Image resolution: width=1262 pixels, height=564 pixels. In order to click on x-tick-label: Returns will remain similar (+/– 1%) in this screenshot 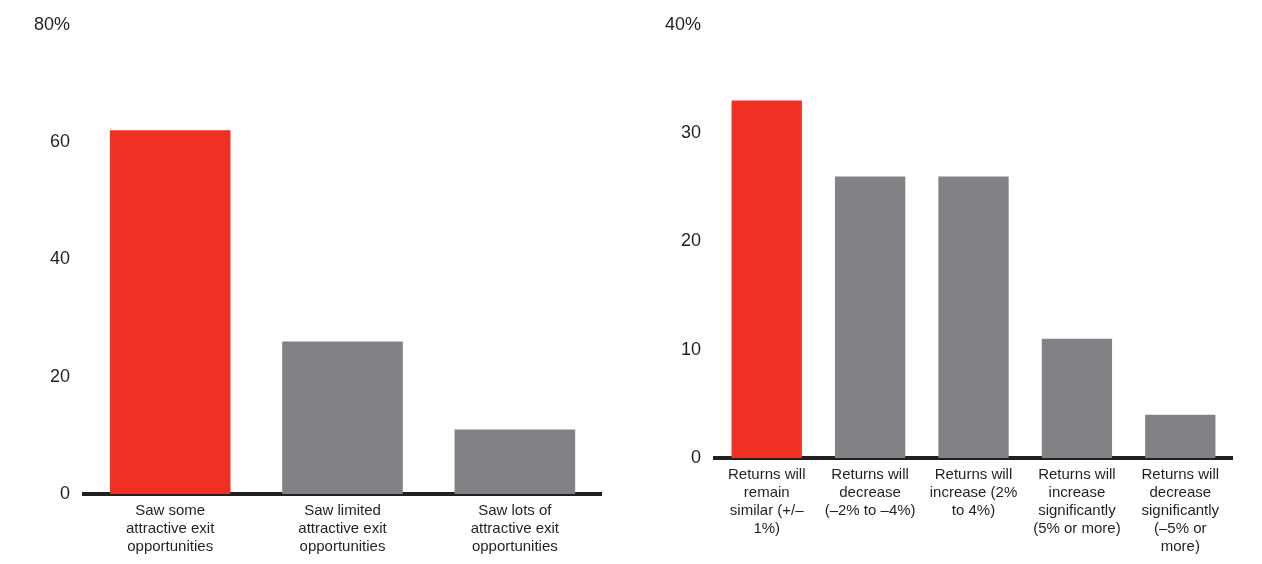, I will do `click(766, 501)`.